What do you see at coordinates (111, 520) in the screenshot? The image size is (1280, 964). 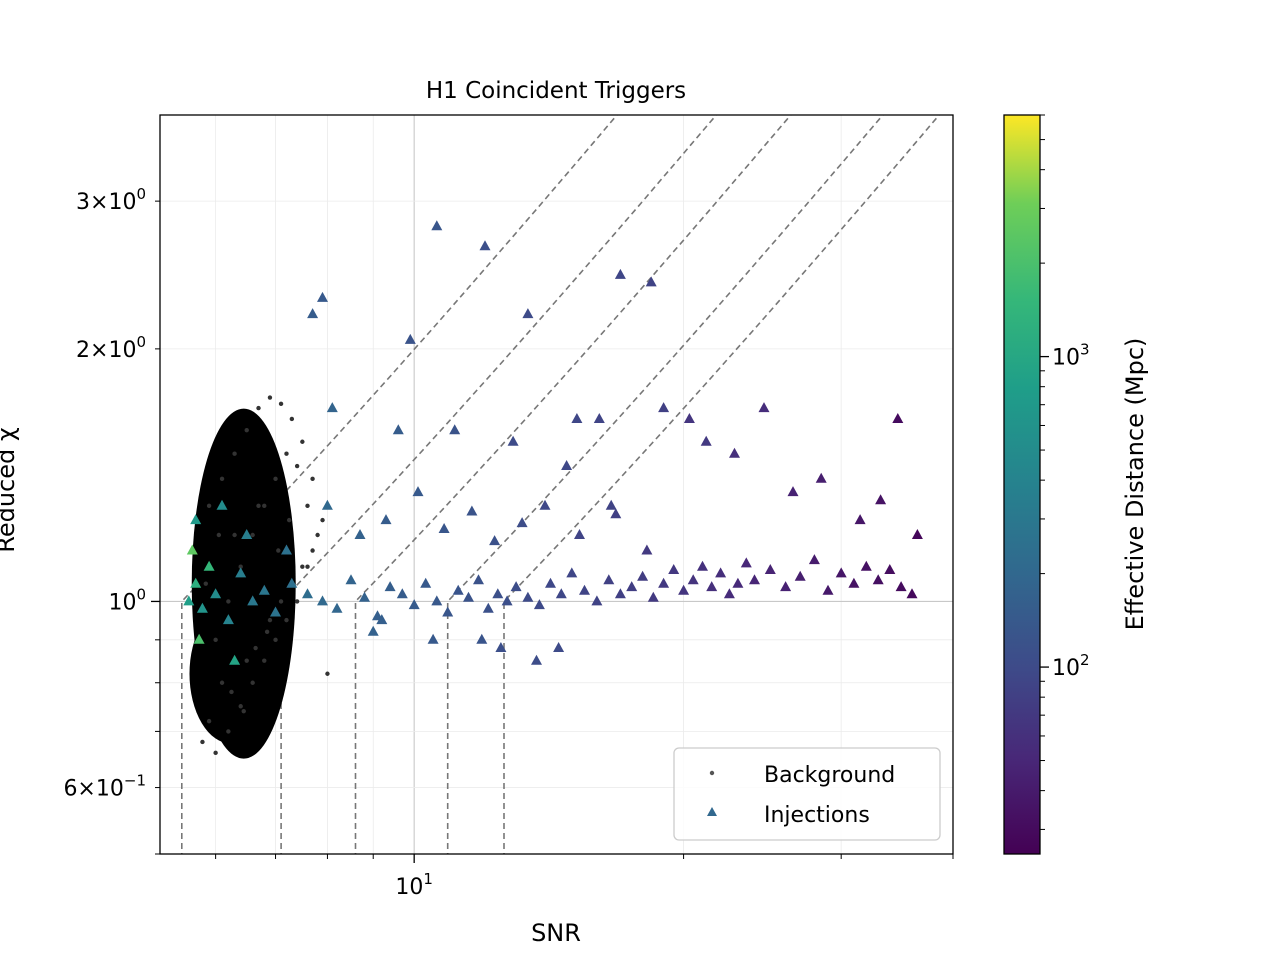 I see `y-axis-ticks: 3×100 2×100 100 6×10⁻¹` at bounding box center [111, 520].